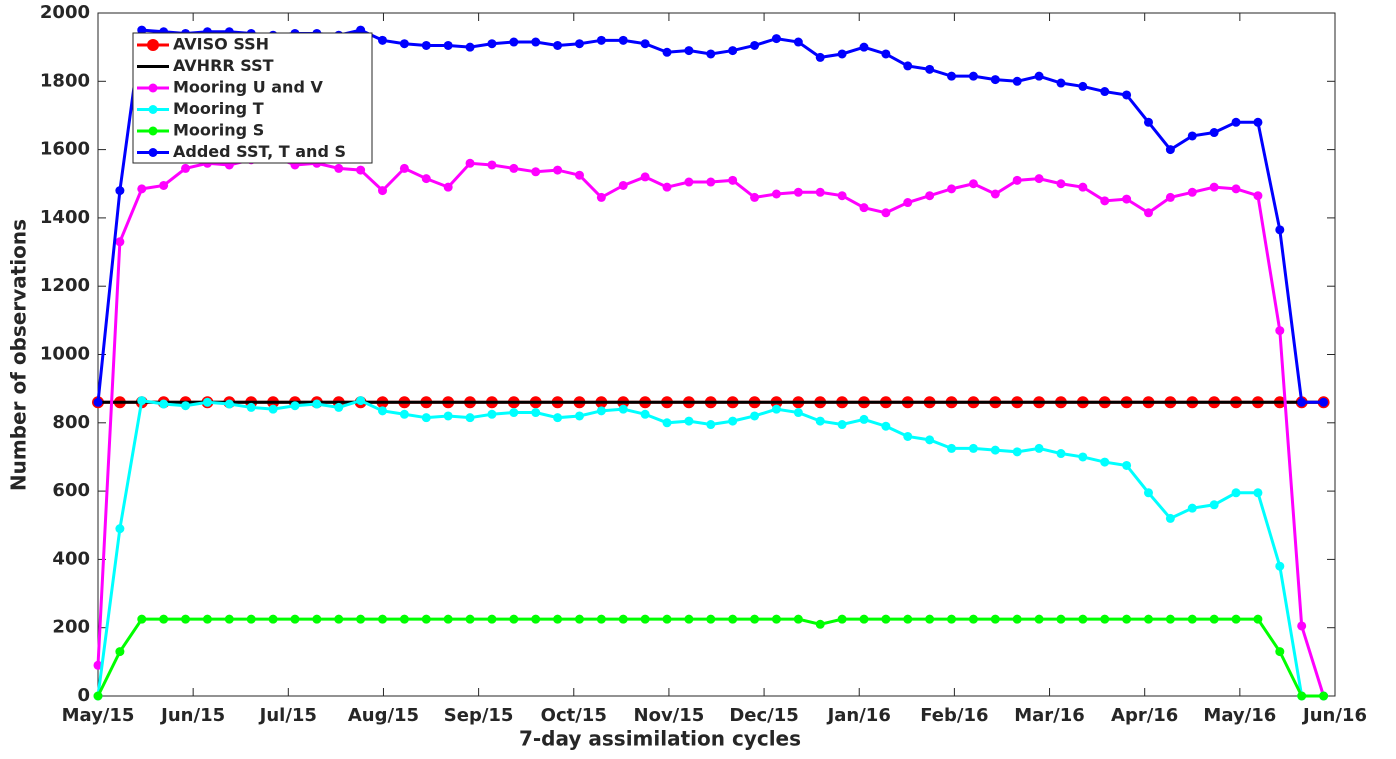 The image size is (1396, 759). Describe the element at coordinates (252, 98) in the screenshot. I see `legend-box` at that location.